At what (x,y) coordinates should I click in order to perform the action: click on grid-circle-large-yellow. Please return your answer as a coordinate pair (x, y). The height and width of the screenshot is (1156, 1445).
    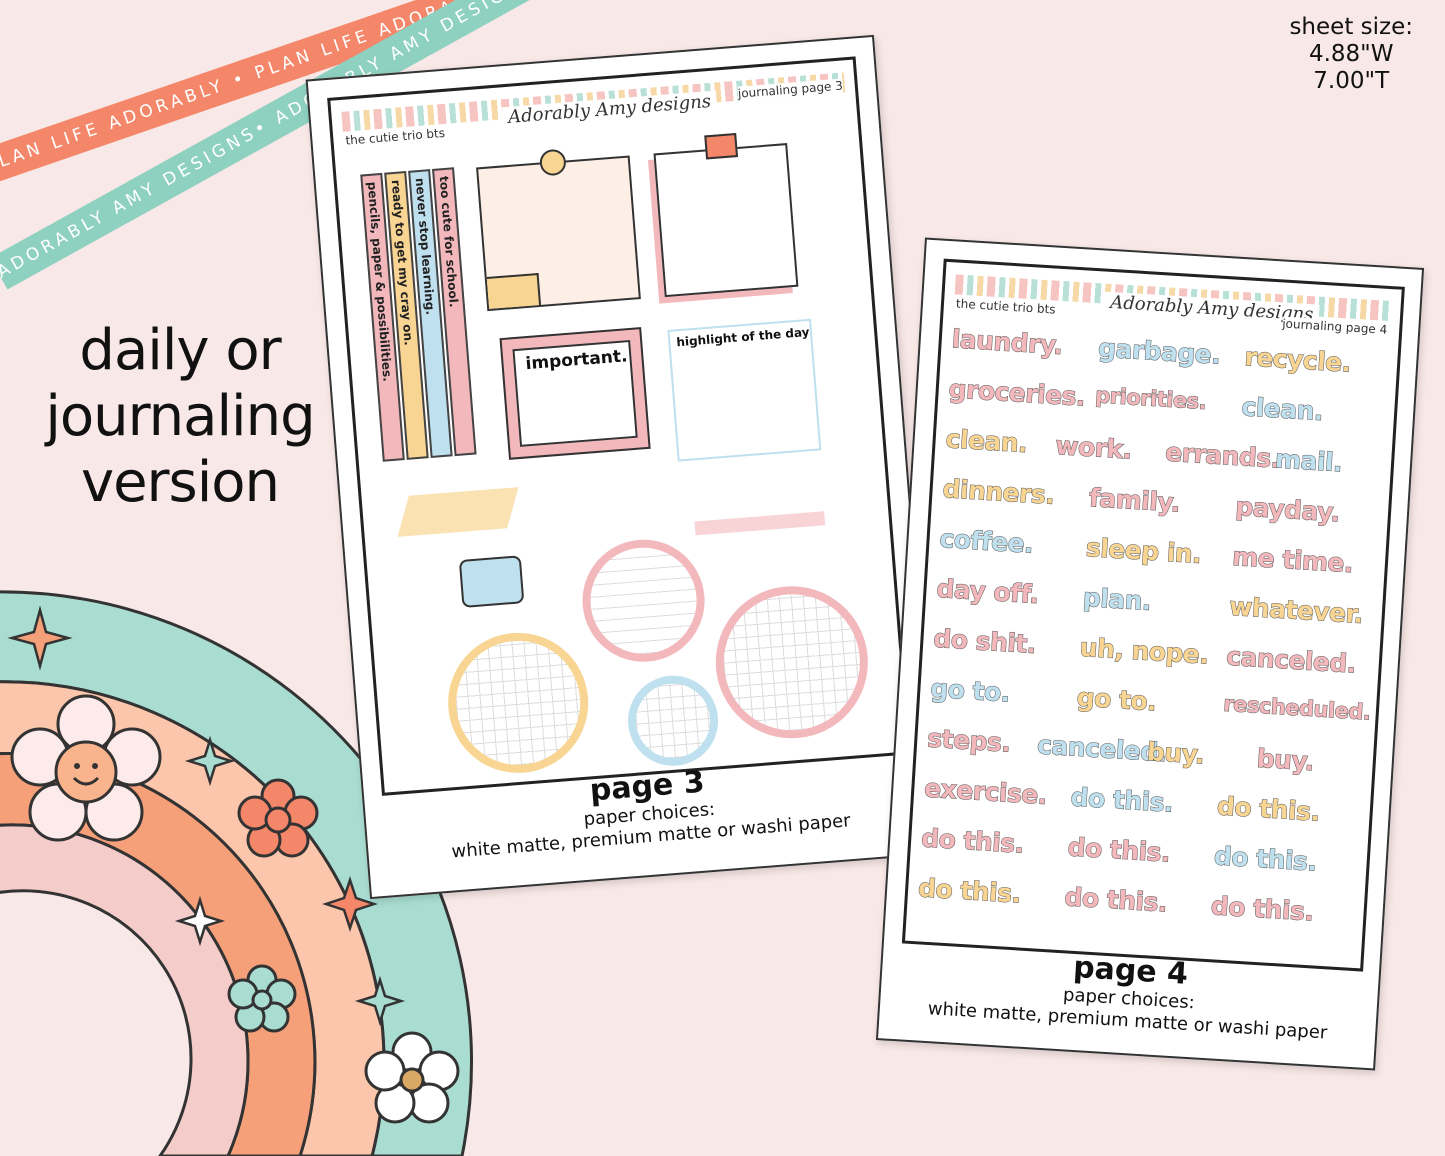
    Looking at the image, I should click on (518, 703).